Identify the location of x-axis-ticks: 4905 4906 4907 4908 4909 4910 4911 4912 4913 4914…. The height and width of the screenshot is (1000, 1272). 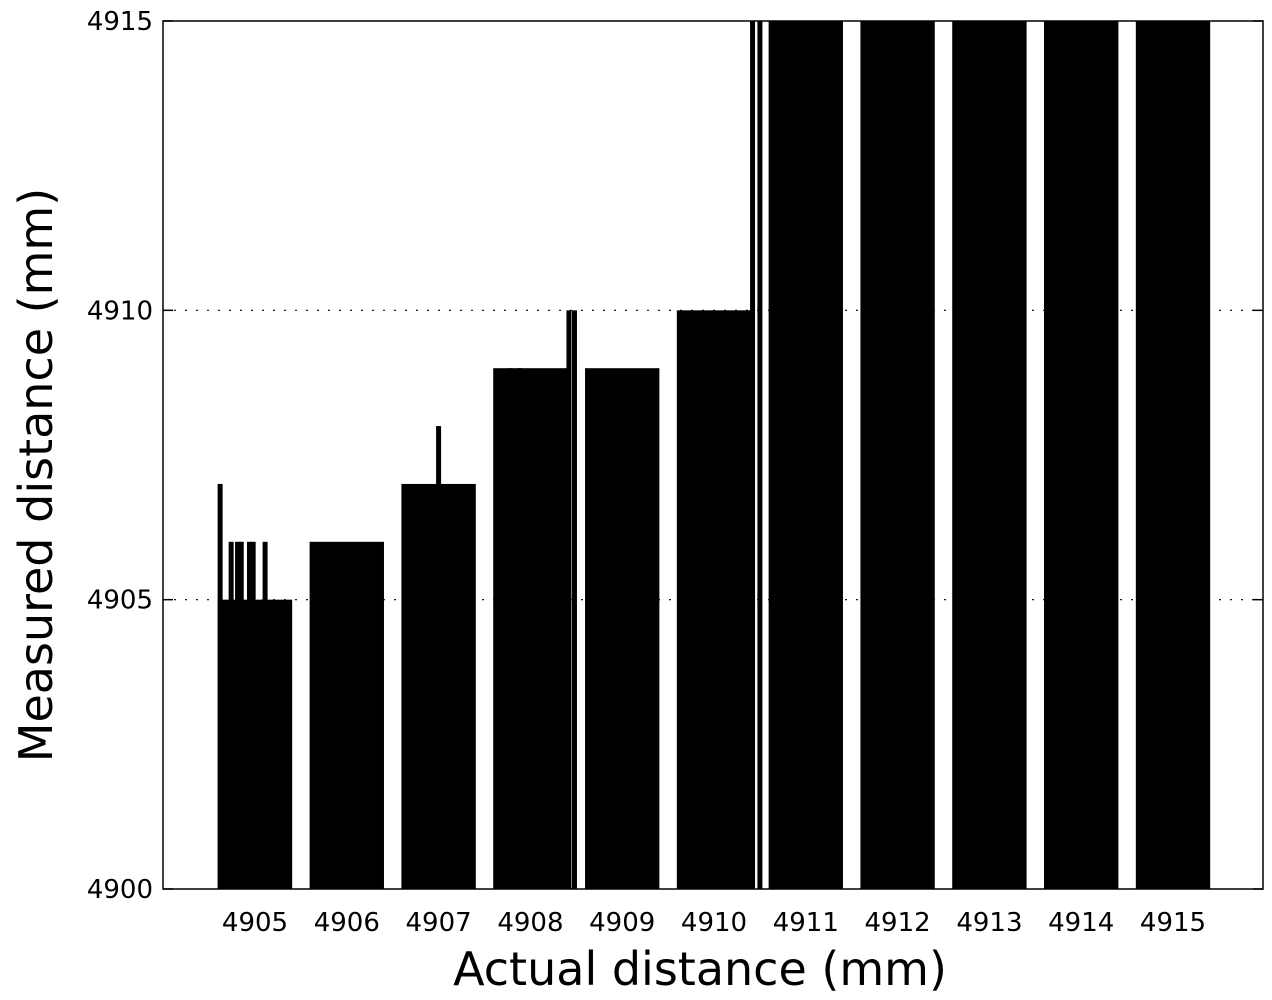
(714, 909).